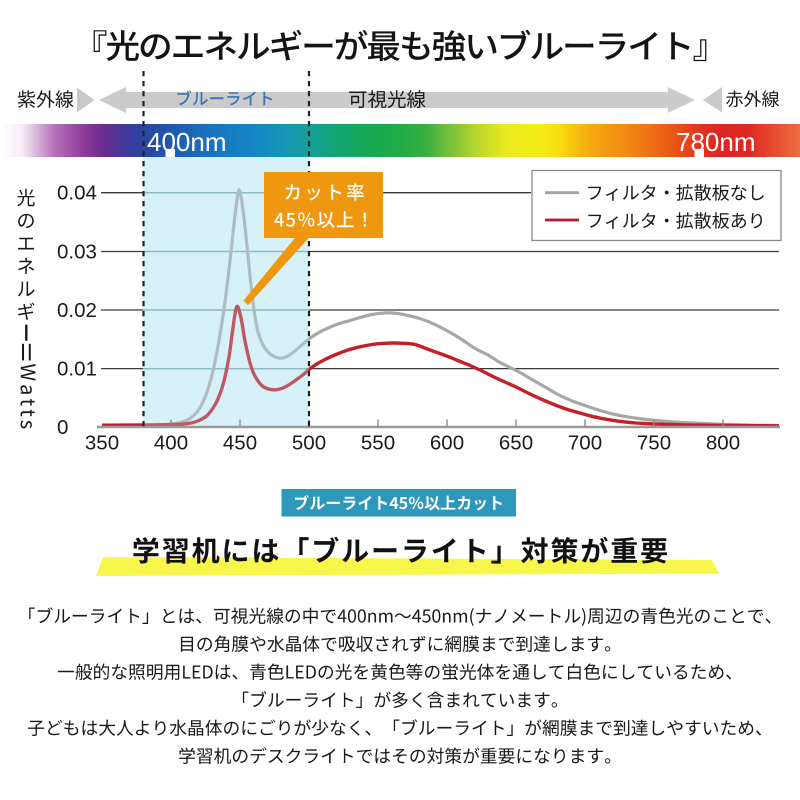 The image size is (800, 800). Describe the element at coordinates (77, 193) in the screenshot. I see `svg-text: 0.04` at that location.